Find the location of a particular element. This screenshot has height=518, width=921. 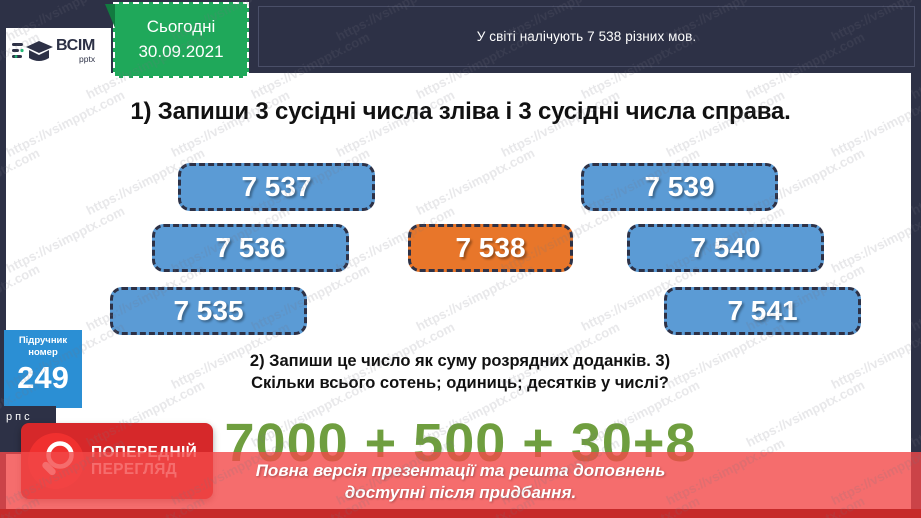

number-box: 7 541 is located at coordinates (762, 311).